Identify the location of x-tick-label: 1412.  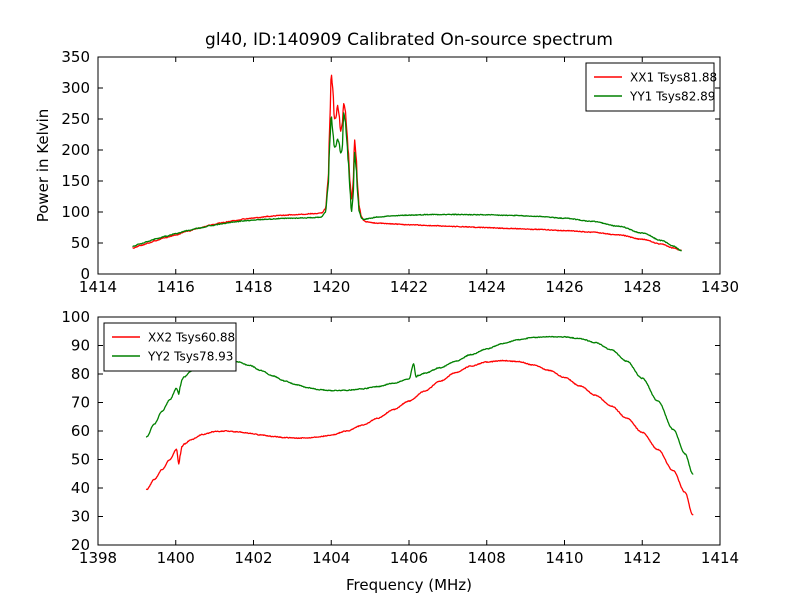
(642, 558).